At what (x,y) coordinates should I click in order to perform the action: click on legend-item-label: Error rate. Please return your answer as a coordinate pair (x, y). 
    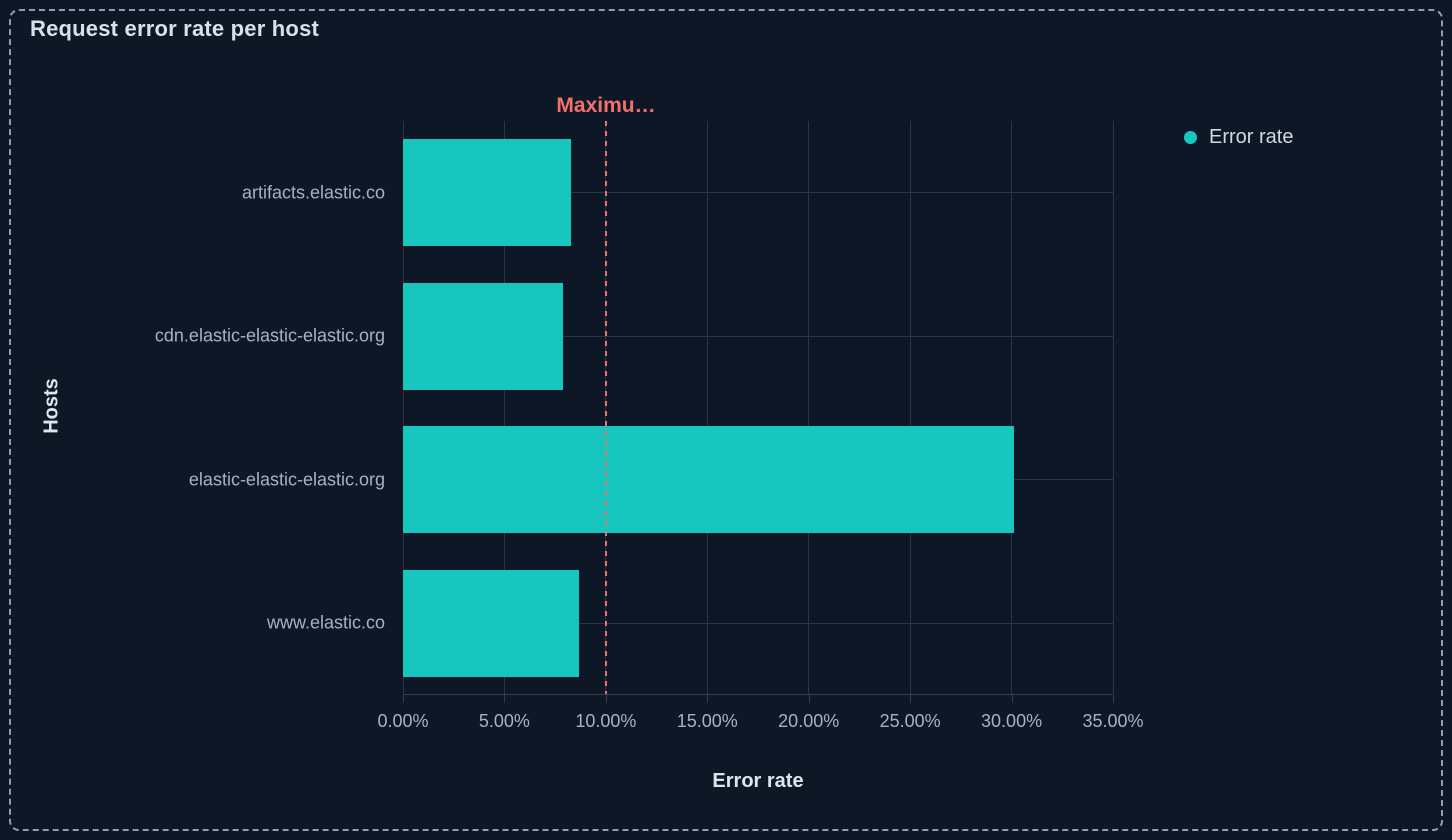
    Looking at the image, I should click on (1251, 137).